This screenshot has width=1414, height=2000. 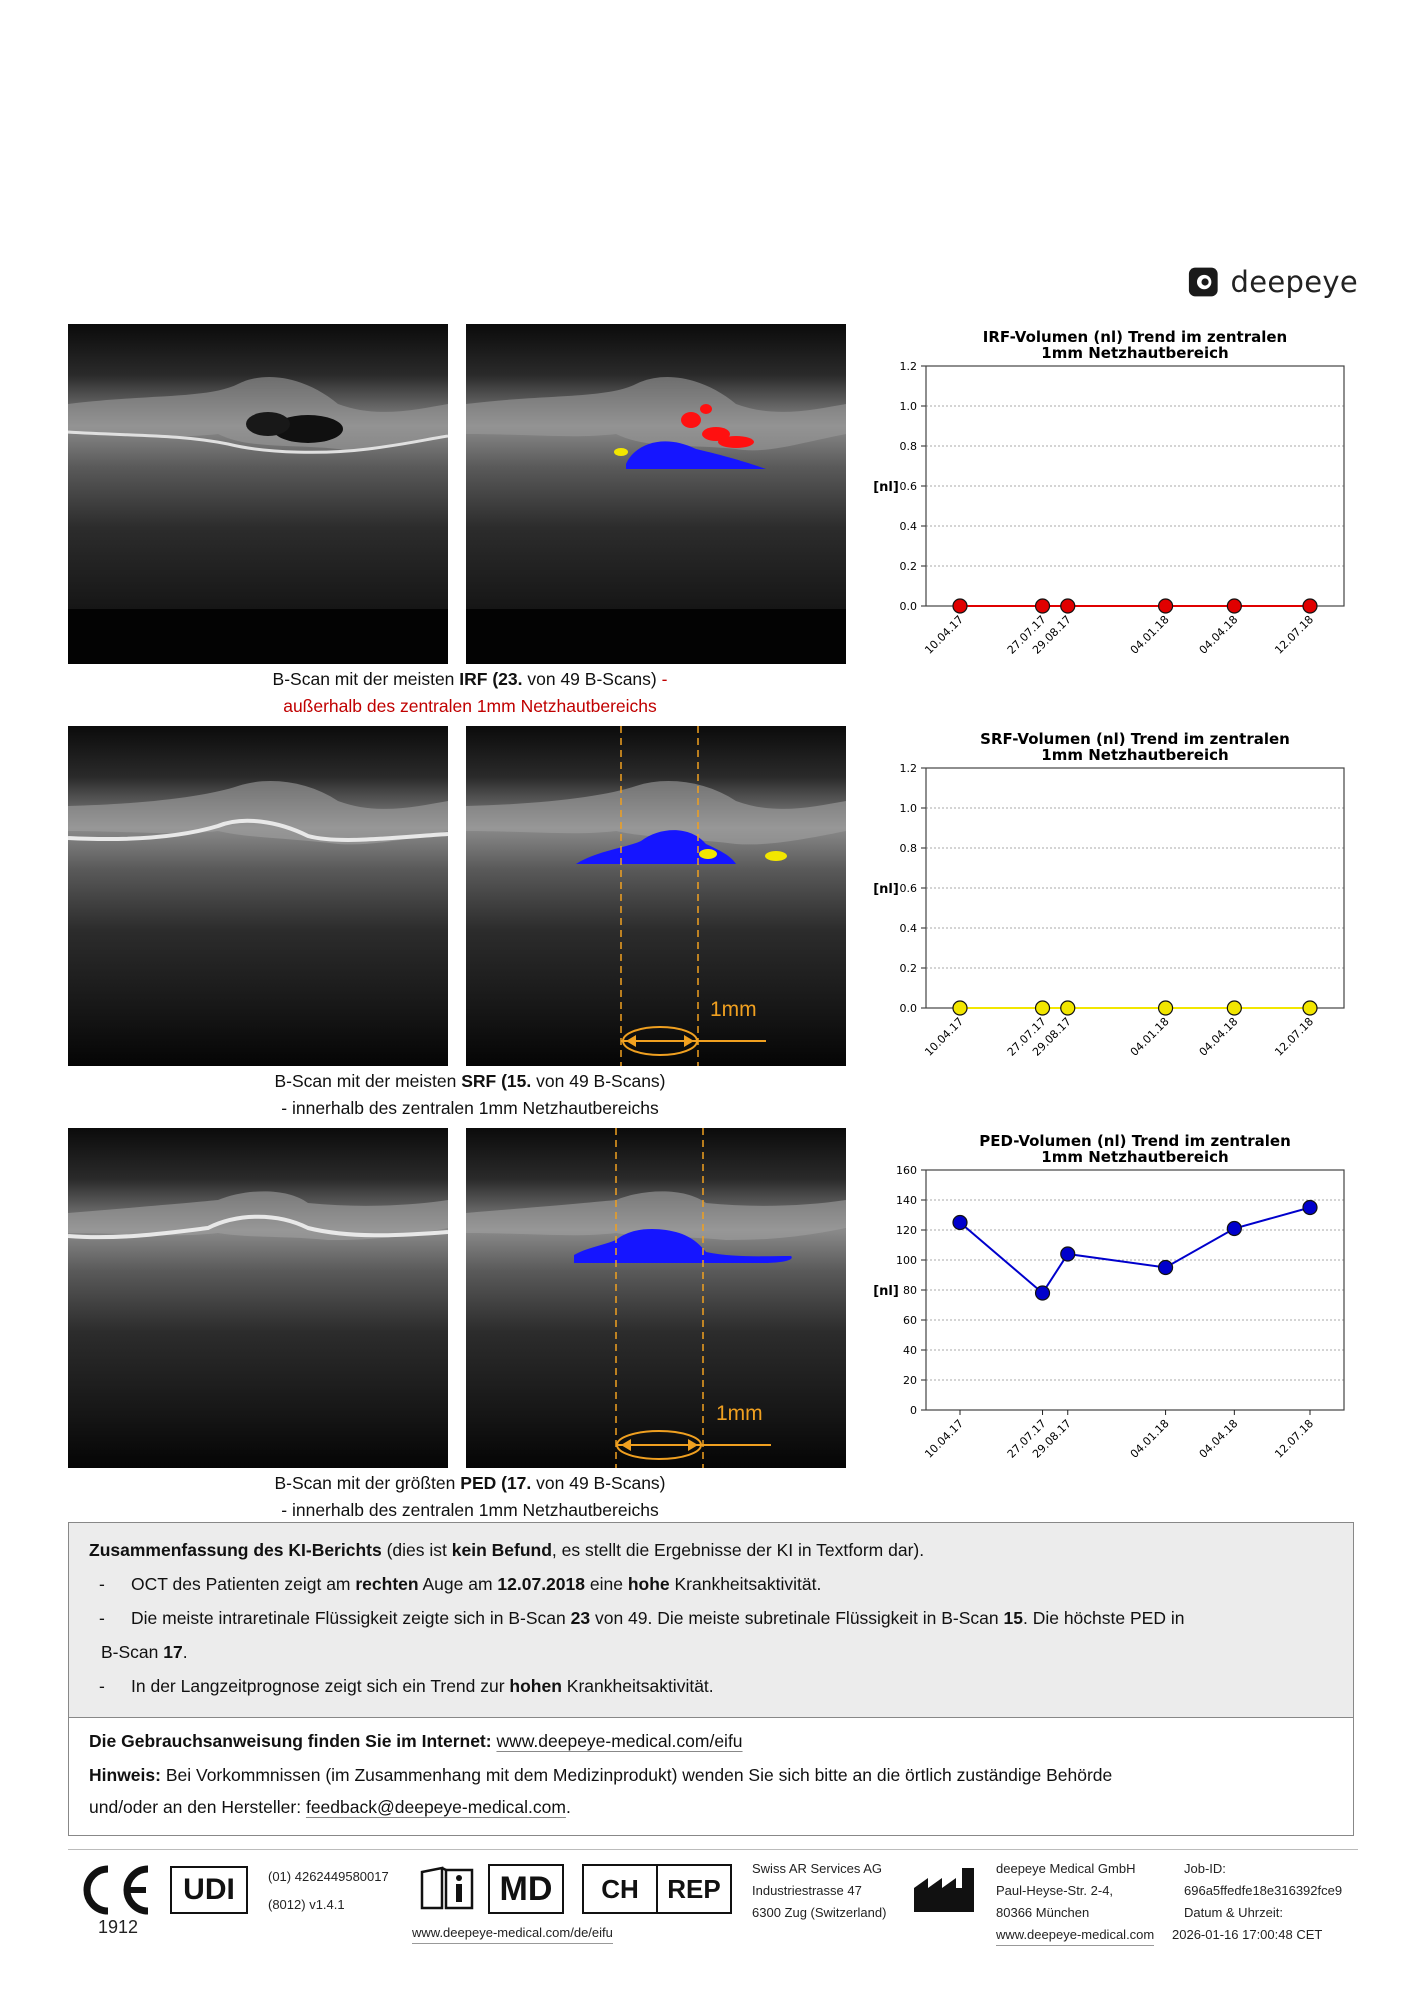 What do you see at coordinates (713, 1849) in the screenshot?
I see `footer-divider` at bounding box center [713, 1849].